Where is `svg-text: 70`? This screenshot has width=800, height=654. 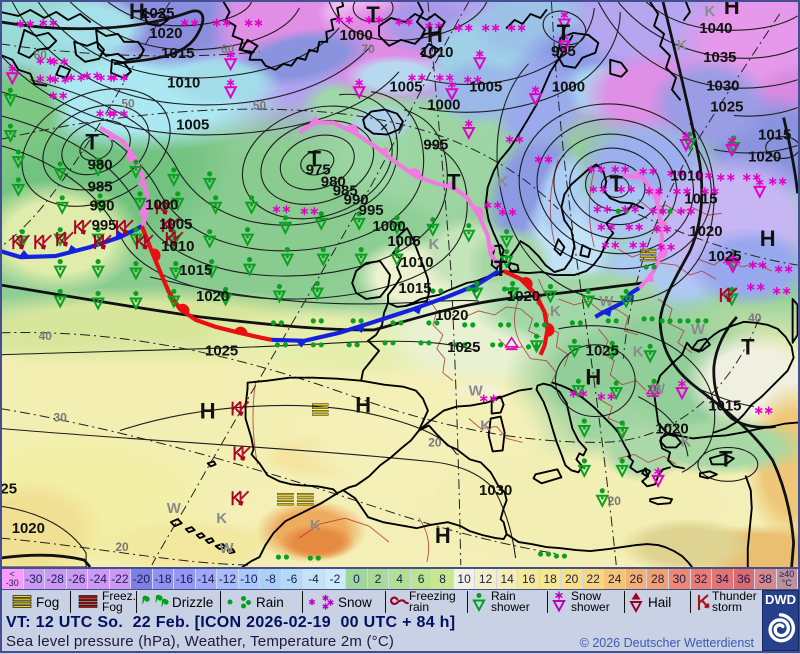
svg-text: 70 is located at coordinates (368, 49).